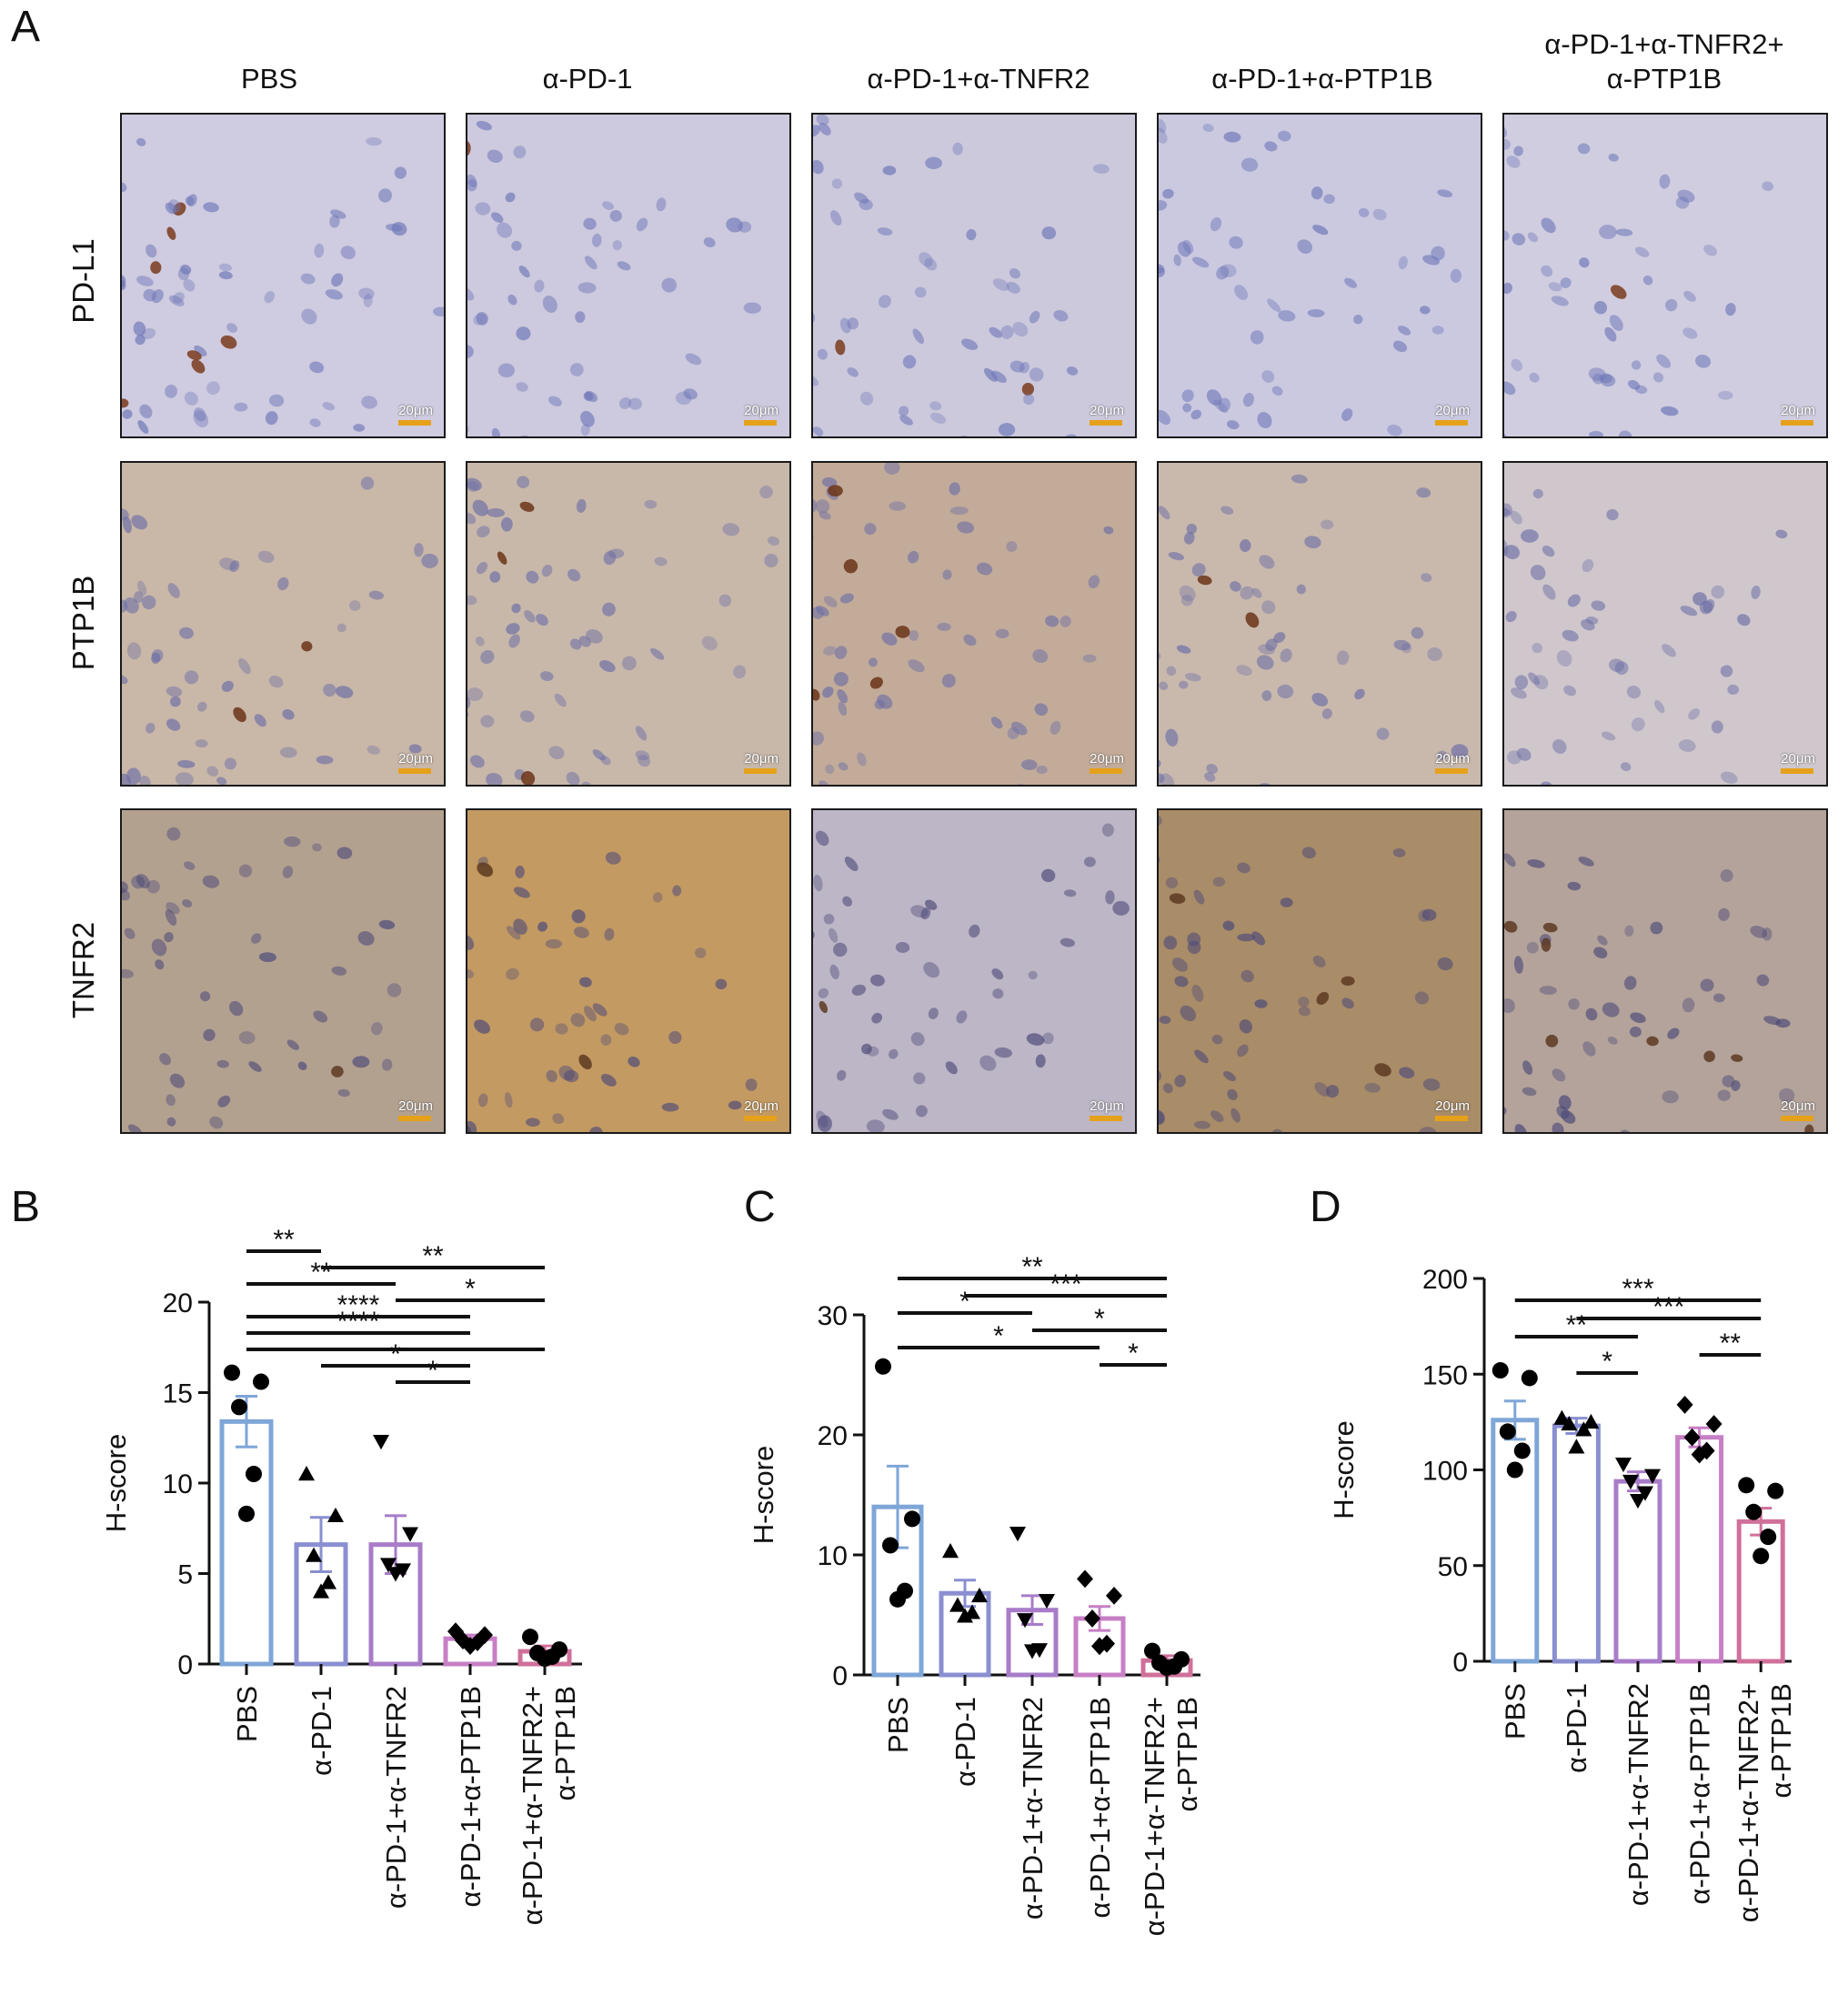  Describe the element at coordinates (1100, 1319) in the screenshot. I see `significance-label-c-3: *` at that location.